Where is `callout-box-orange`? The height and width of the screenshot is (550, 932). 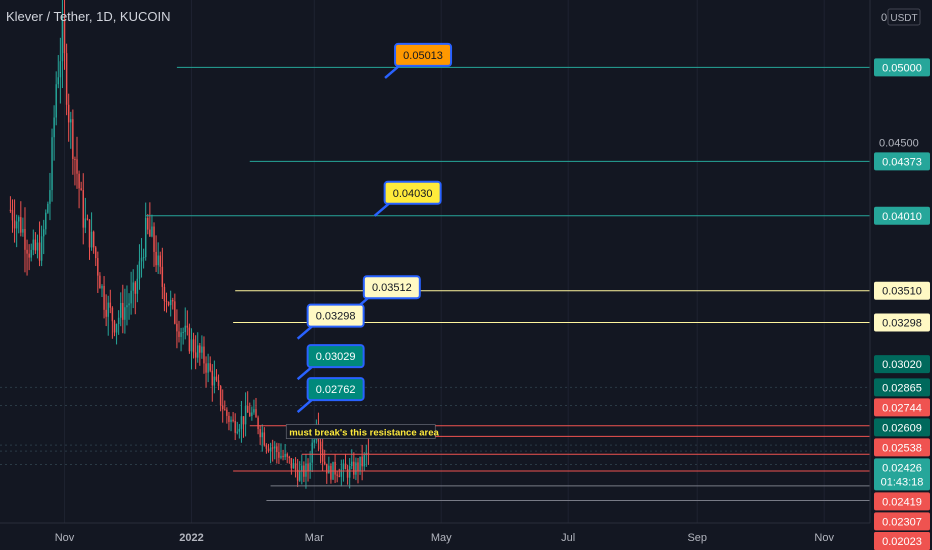
callout-box-orange is located at coordinates (423, 54).